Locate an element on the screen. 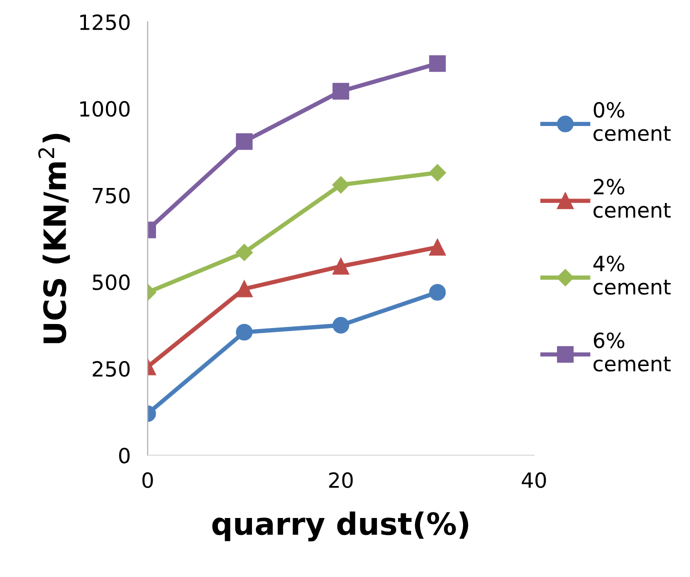 This screenshot has width=690, height=577. x-axis-title: quarry dust(%) is located at coordinates (340, 527).